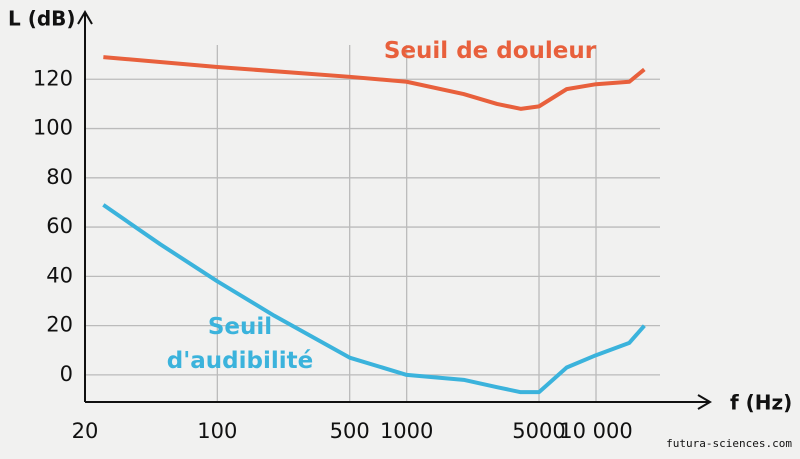  I want to click on x-tick-label: 20, so click(85, 431).